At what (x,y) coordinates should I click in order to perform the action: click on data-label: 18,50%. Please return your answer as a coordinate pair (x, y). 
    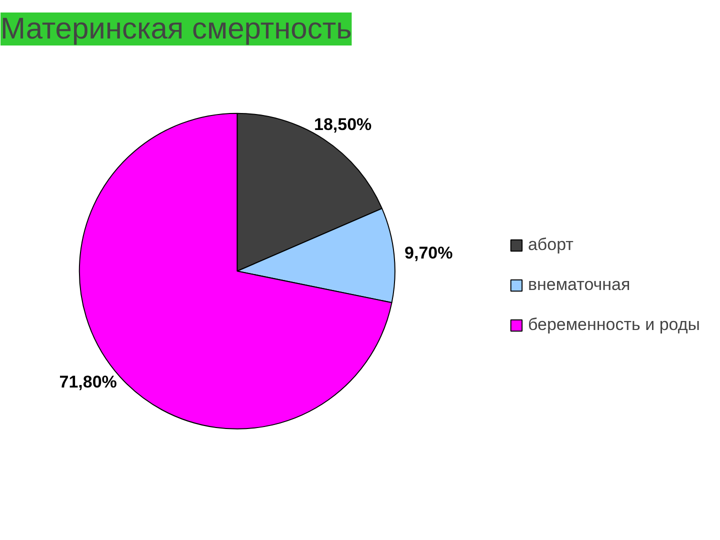
    Looking at the image, I should click on (343, 124).